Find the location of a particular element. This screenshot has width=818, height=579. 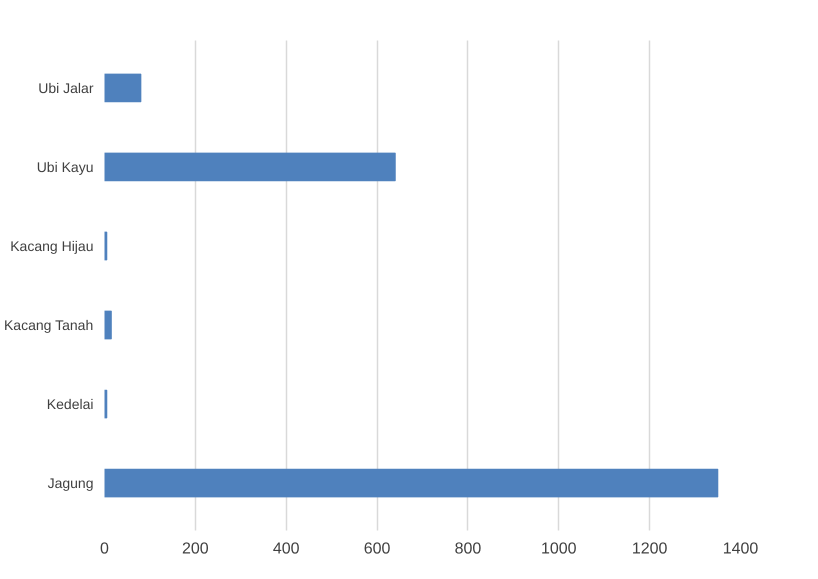

x-tick-label: 600 is located at coordinates (377, 549).